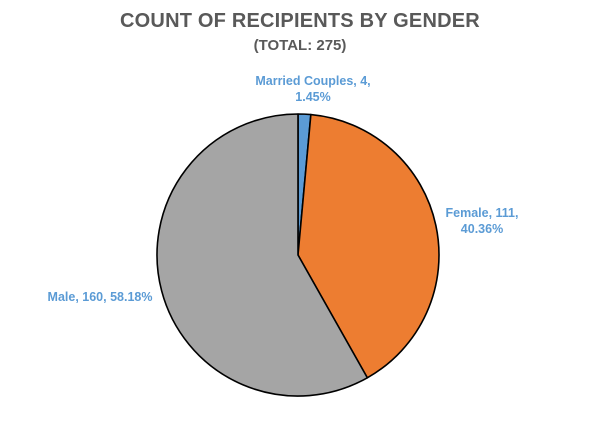 The width and height of the screenshot is (600, 429). Describe the element at coordinates (368, 246) in the screenshot. I see `pie-slice-female` at that location.